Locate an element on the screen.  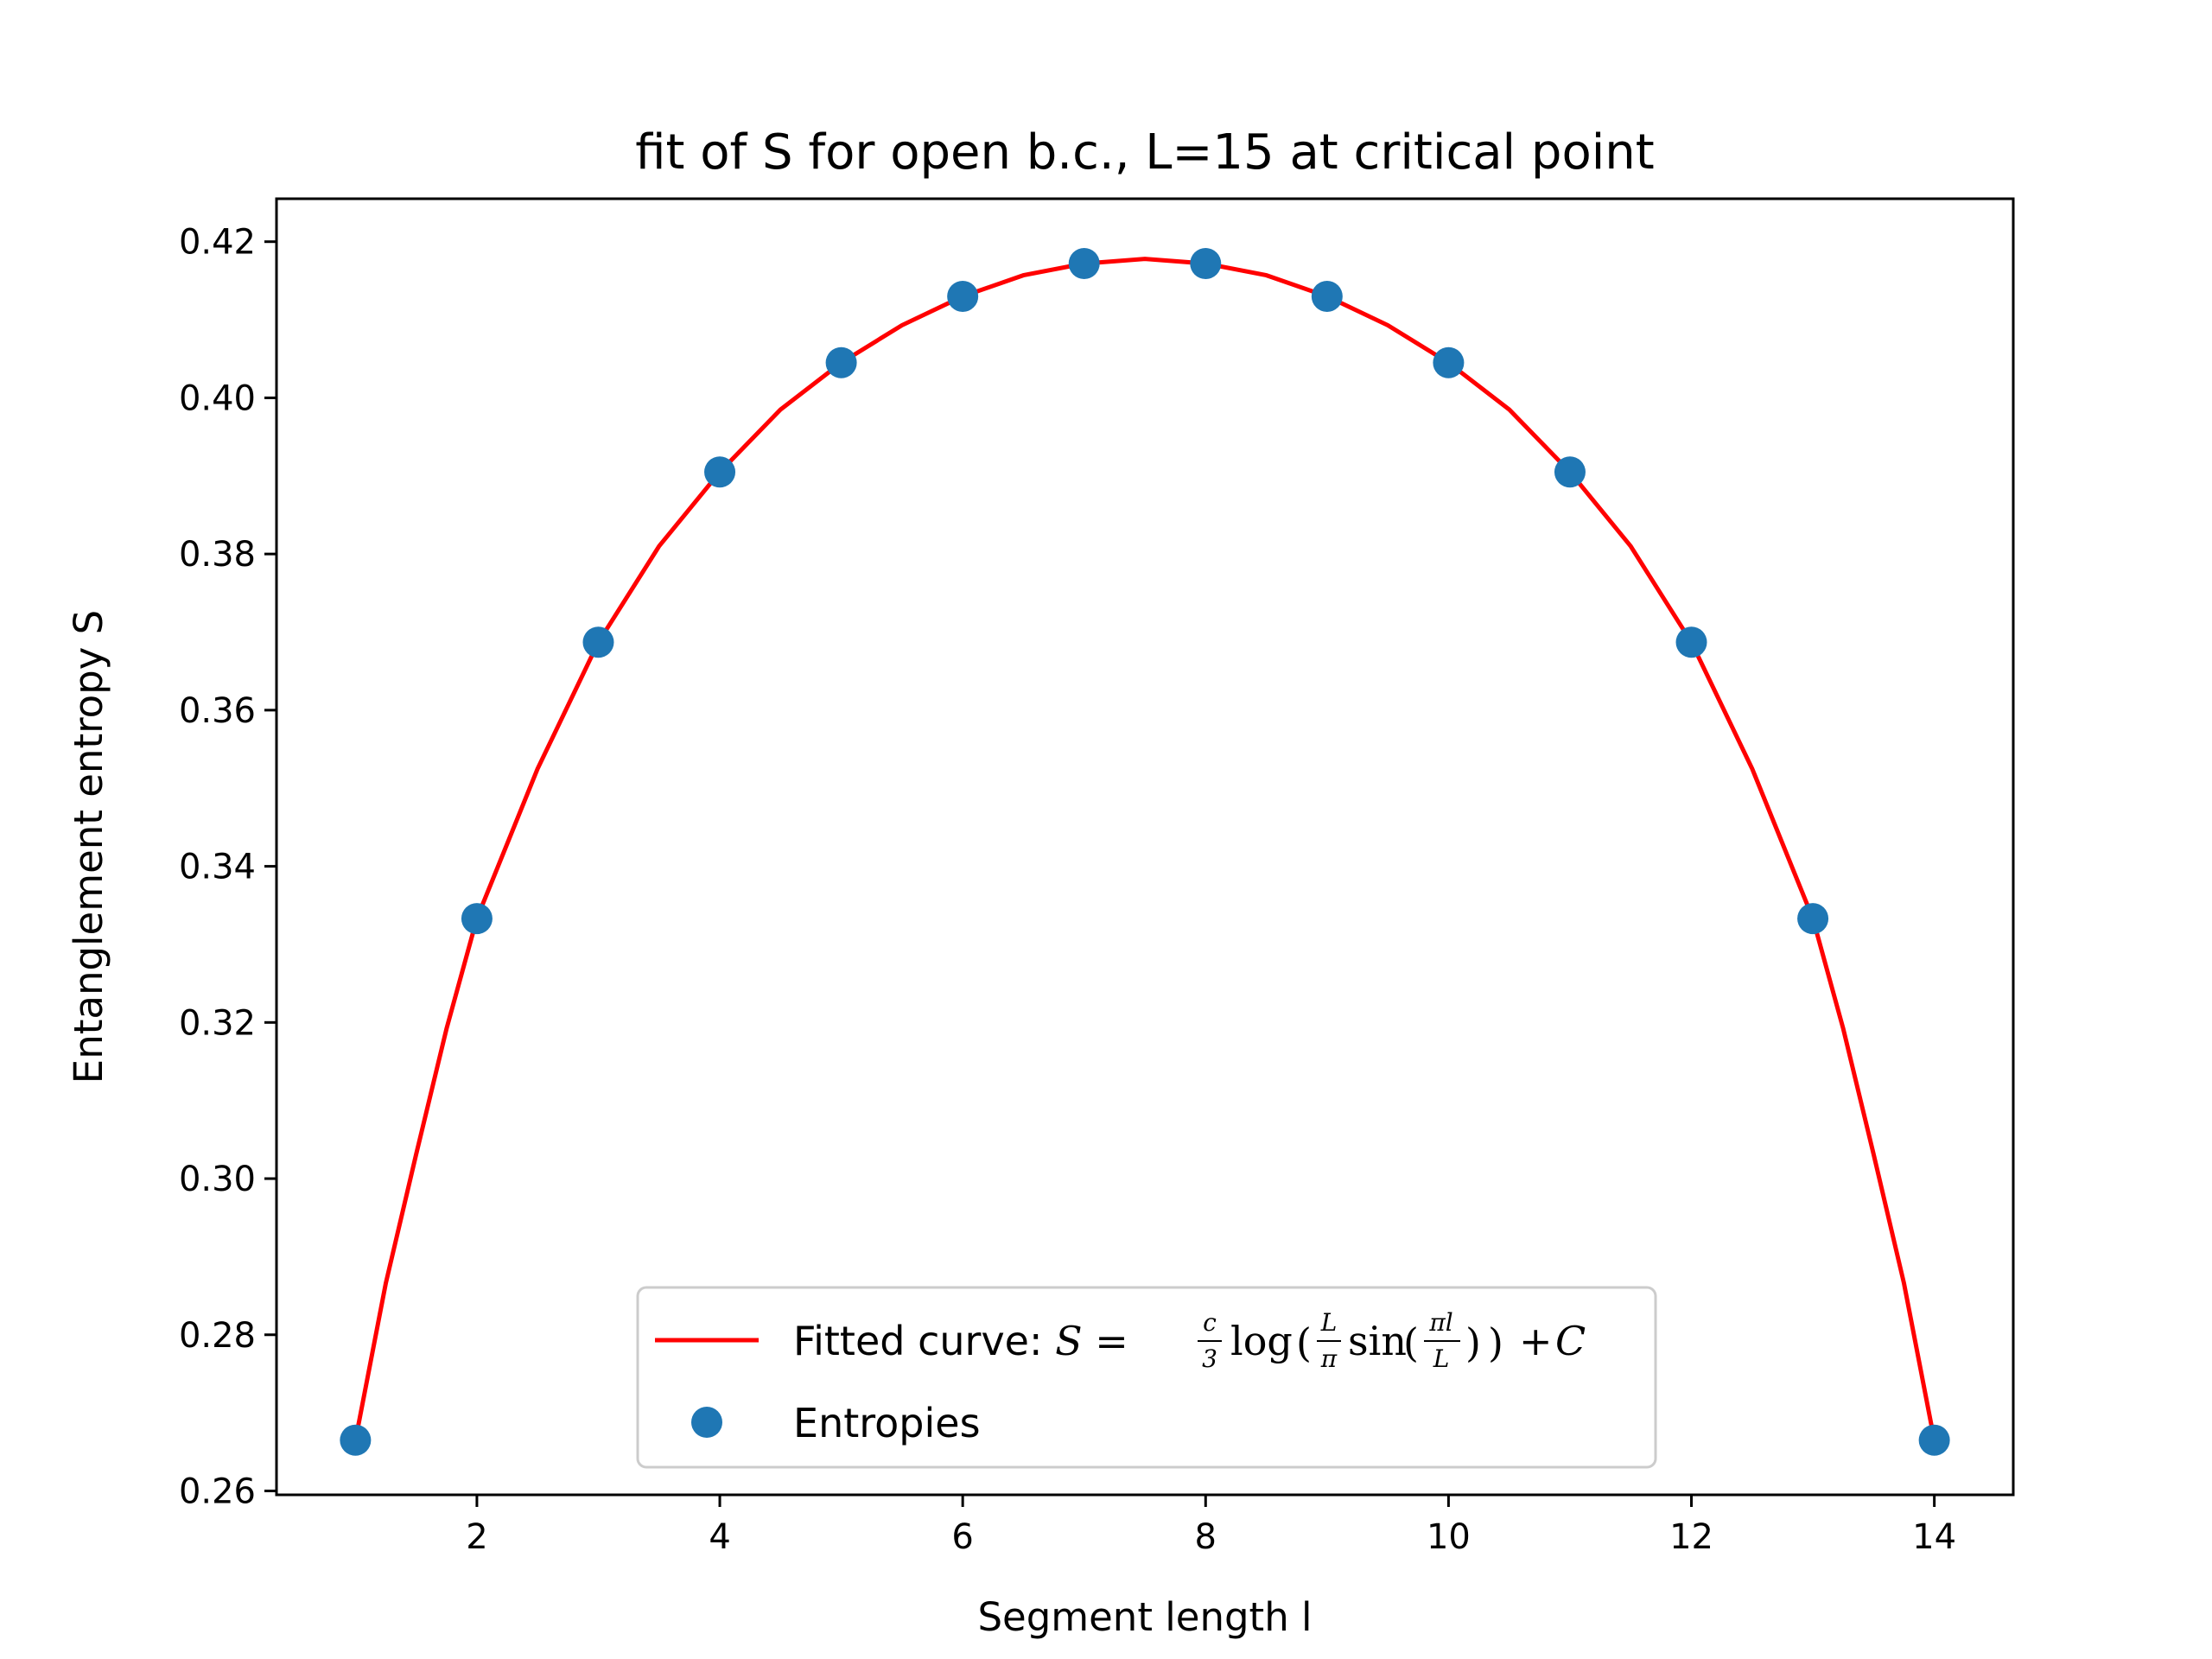
legend-box is located at coordinates (1146, 1377).